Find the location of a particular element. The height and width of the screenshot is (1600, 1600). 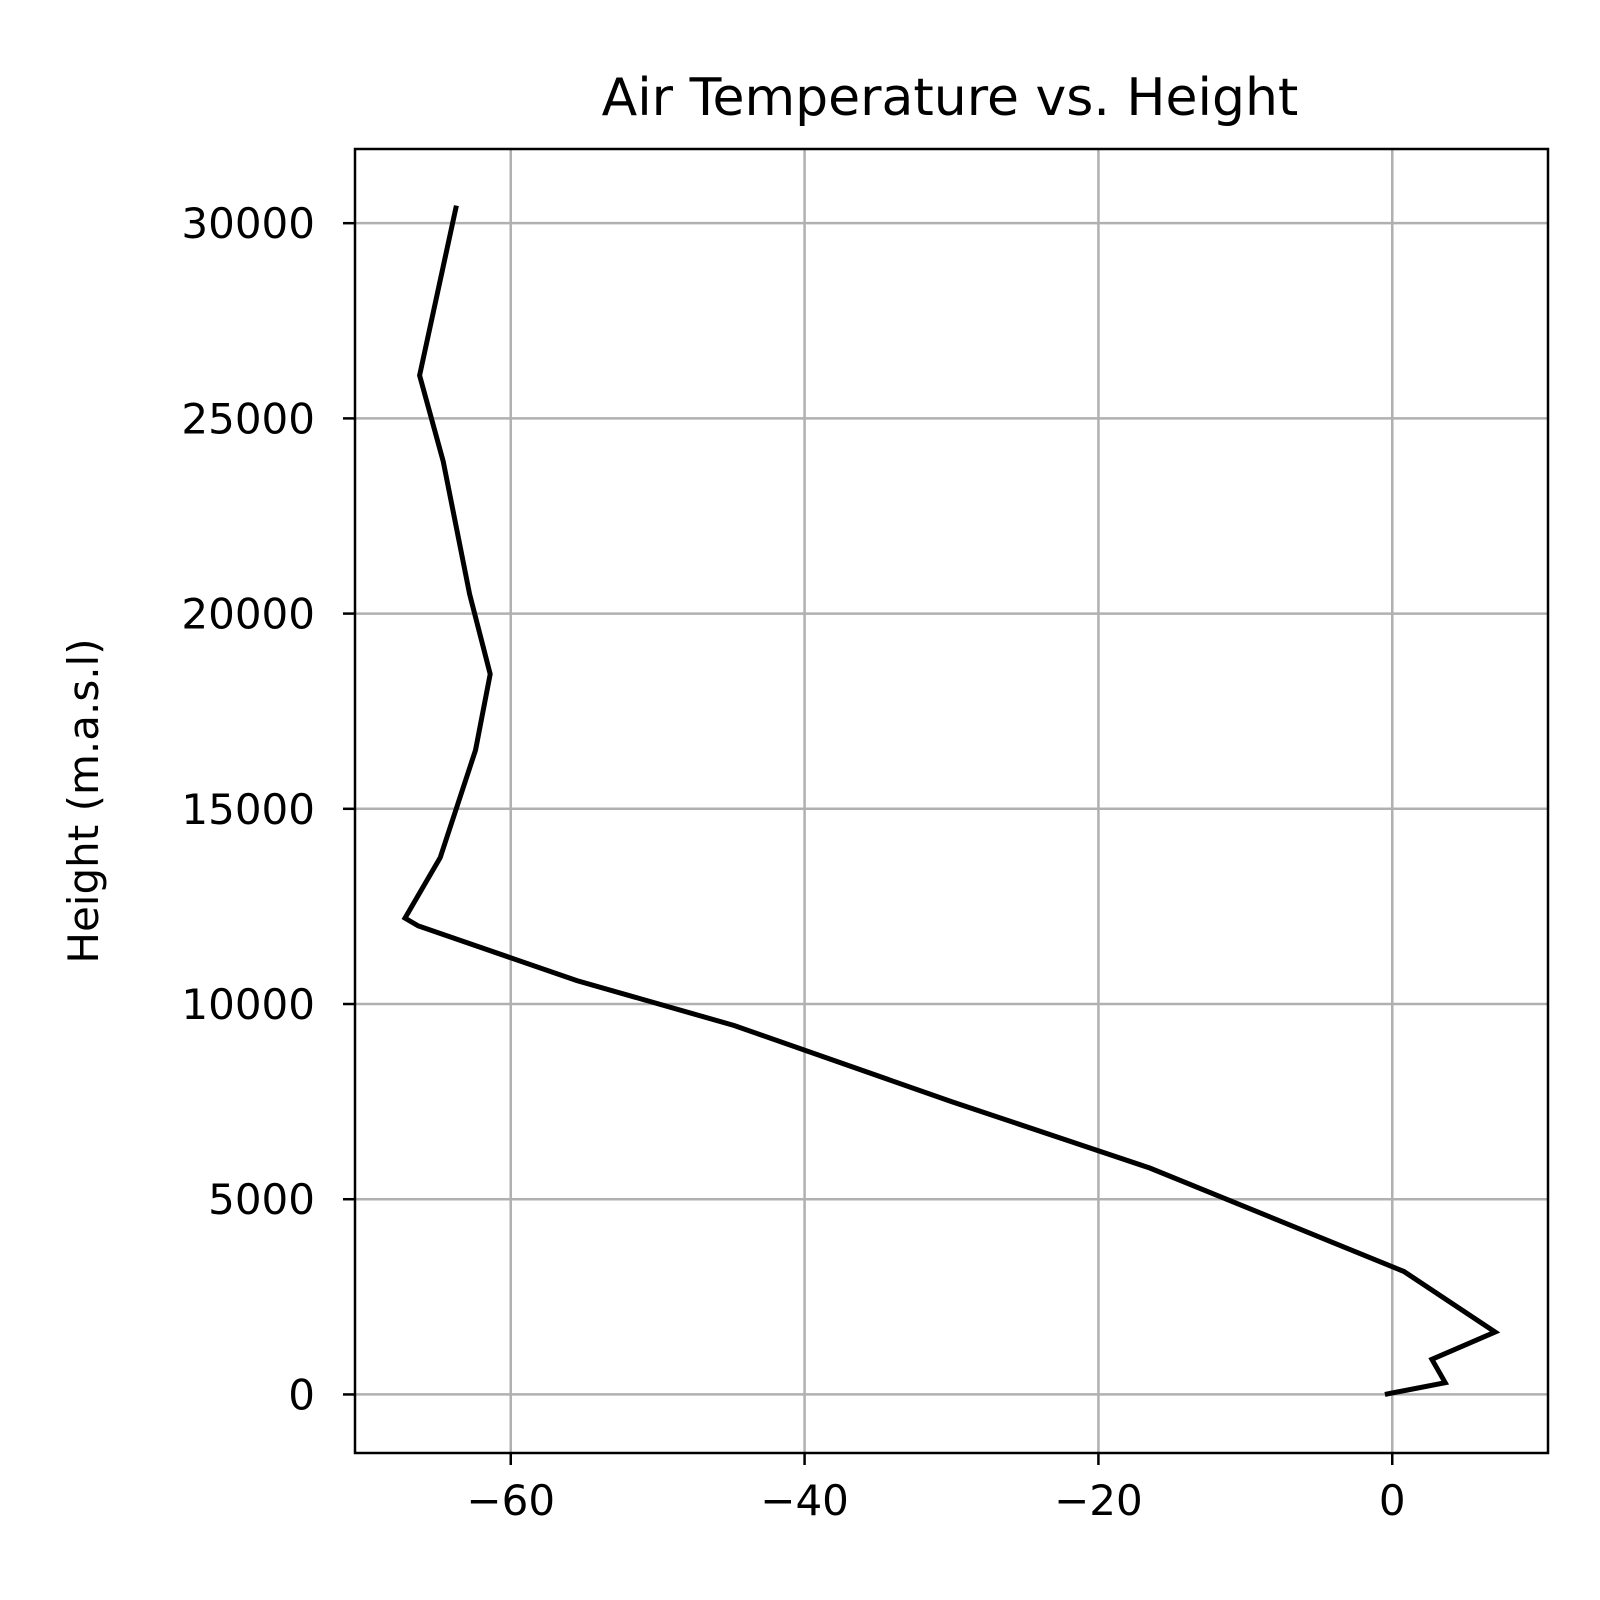

chart-title: Air Temperature vs. Height is located at coordinates (950, 98).